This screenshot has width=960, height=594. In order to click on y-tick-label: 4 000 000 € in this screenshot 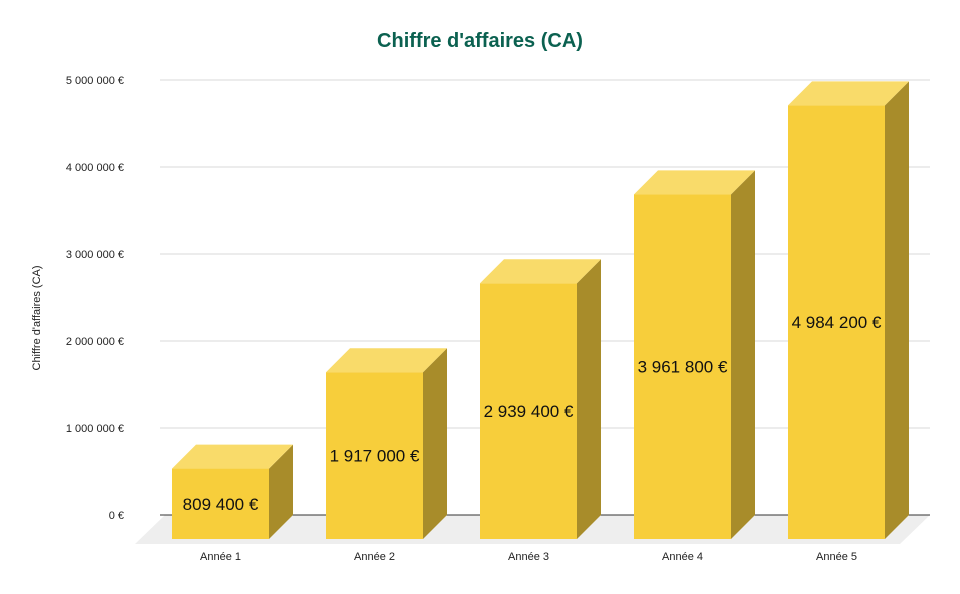, I will do `click(95, 168)`.